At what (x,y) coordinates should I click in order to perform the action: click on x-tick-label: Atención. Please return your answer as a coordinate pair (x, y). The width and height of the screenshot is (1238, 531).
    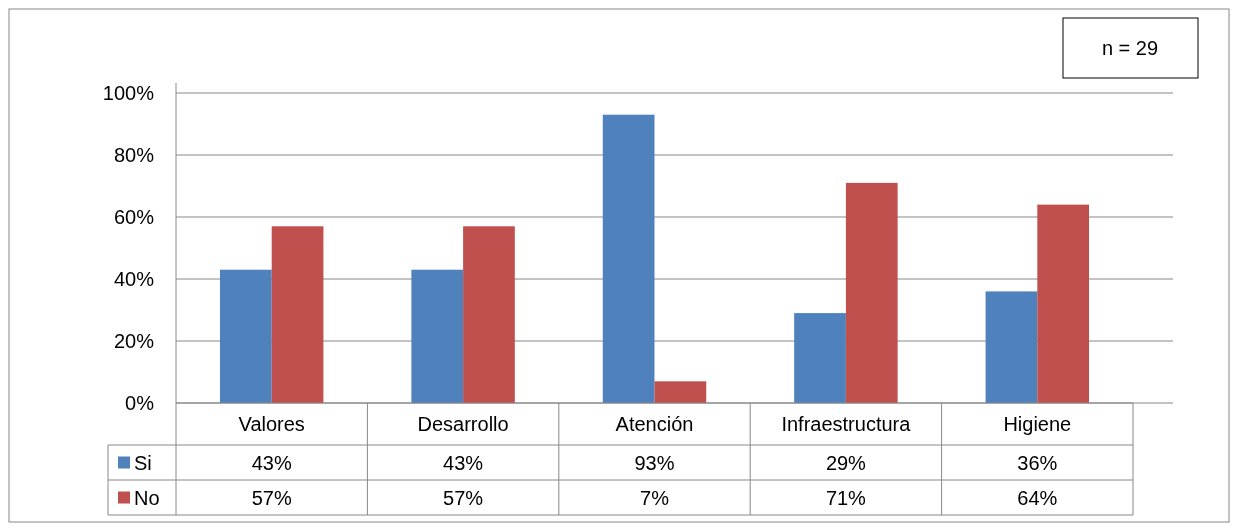
    Looking at the image, I should click on (654, 424).